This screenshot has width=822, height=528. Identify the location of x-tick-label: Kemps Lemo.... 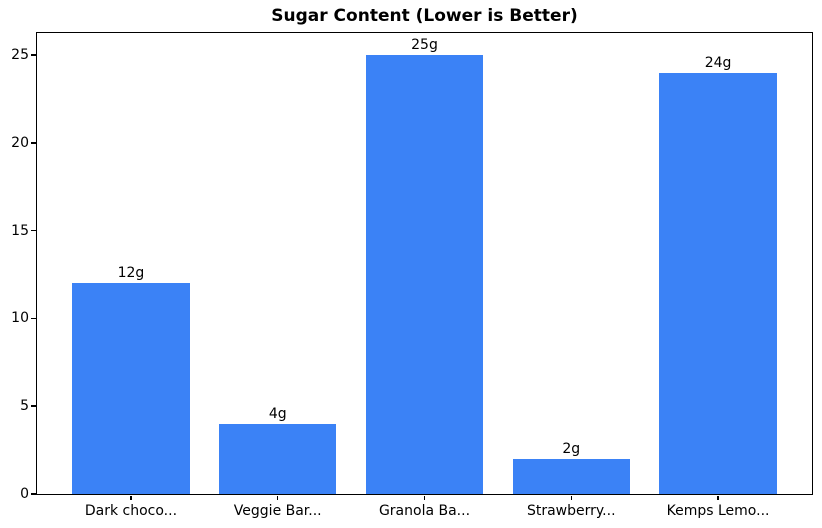
(718, 511).